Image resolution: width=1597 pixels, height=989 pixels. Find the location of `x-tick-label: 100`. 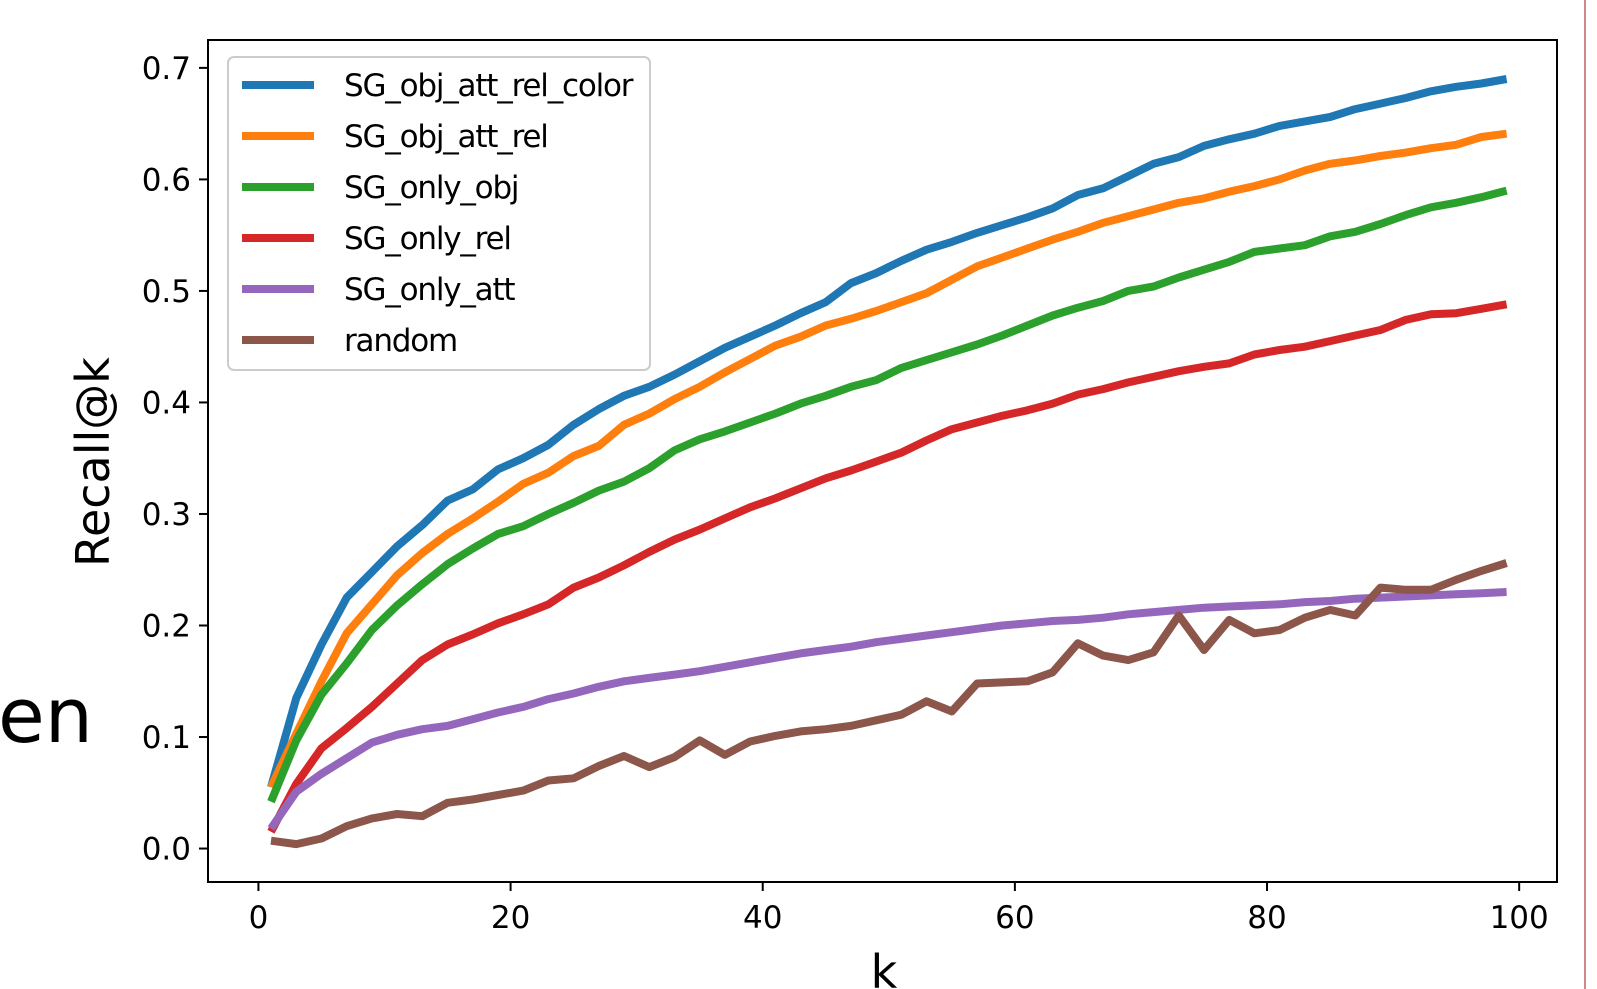

x-tick-label: 100 is located at coordinates (1519, 918).